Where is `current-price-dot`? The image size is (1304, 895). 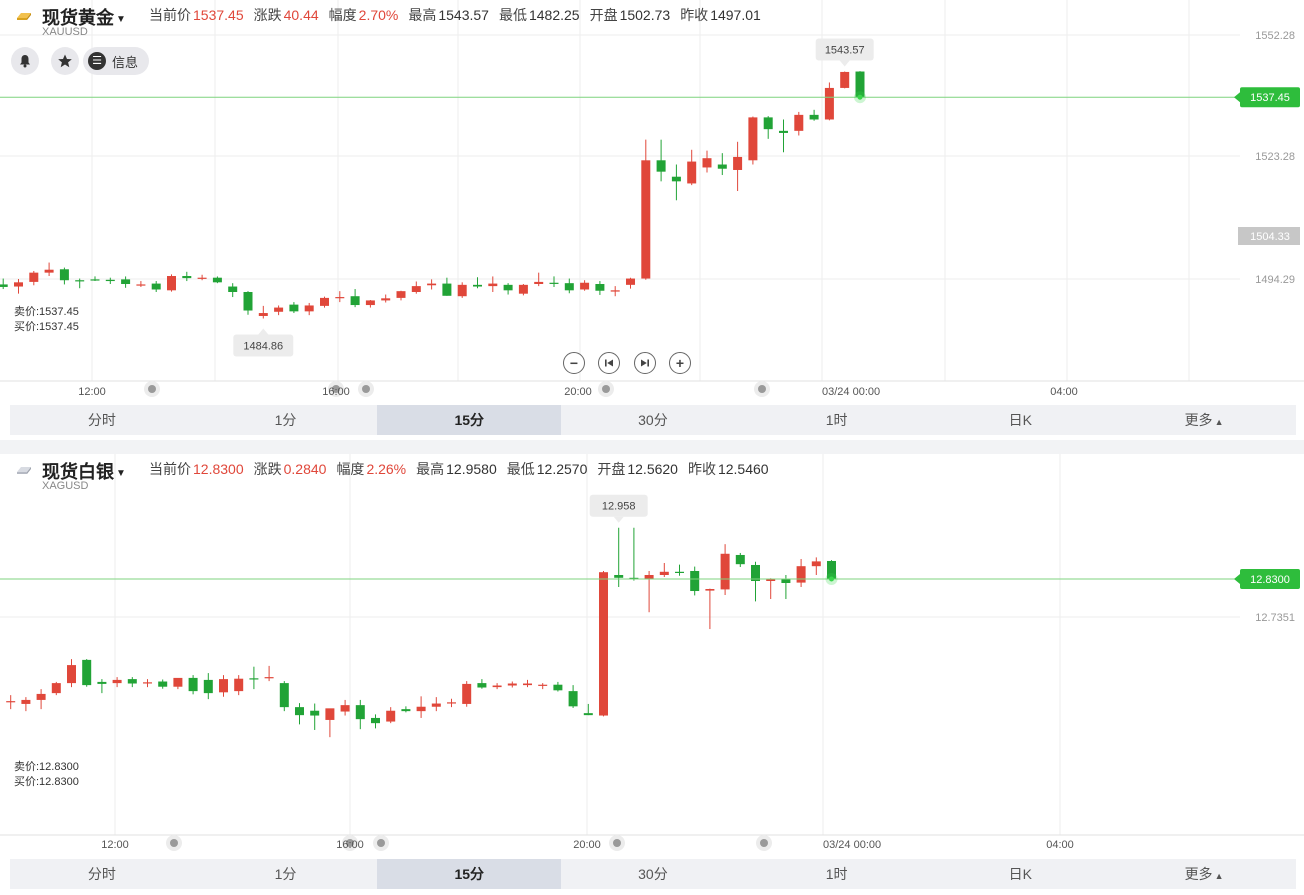
current-price-dot is located at coordinates (860, 97).